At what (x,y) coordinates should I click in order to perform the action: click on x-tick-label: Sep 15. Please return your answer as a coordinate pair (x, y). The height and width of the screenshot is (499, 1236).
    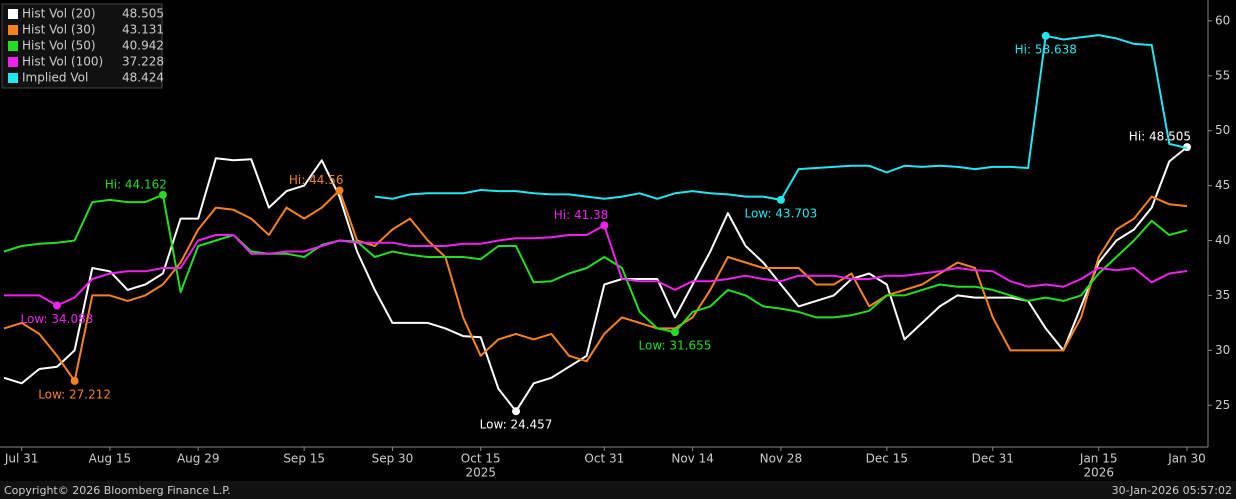
    Looking at the image, I should click on (304, 459).